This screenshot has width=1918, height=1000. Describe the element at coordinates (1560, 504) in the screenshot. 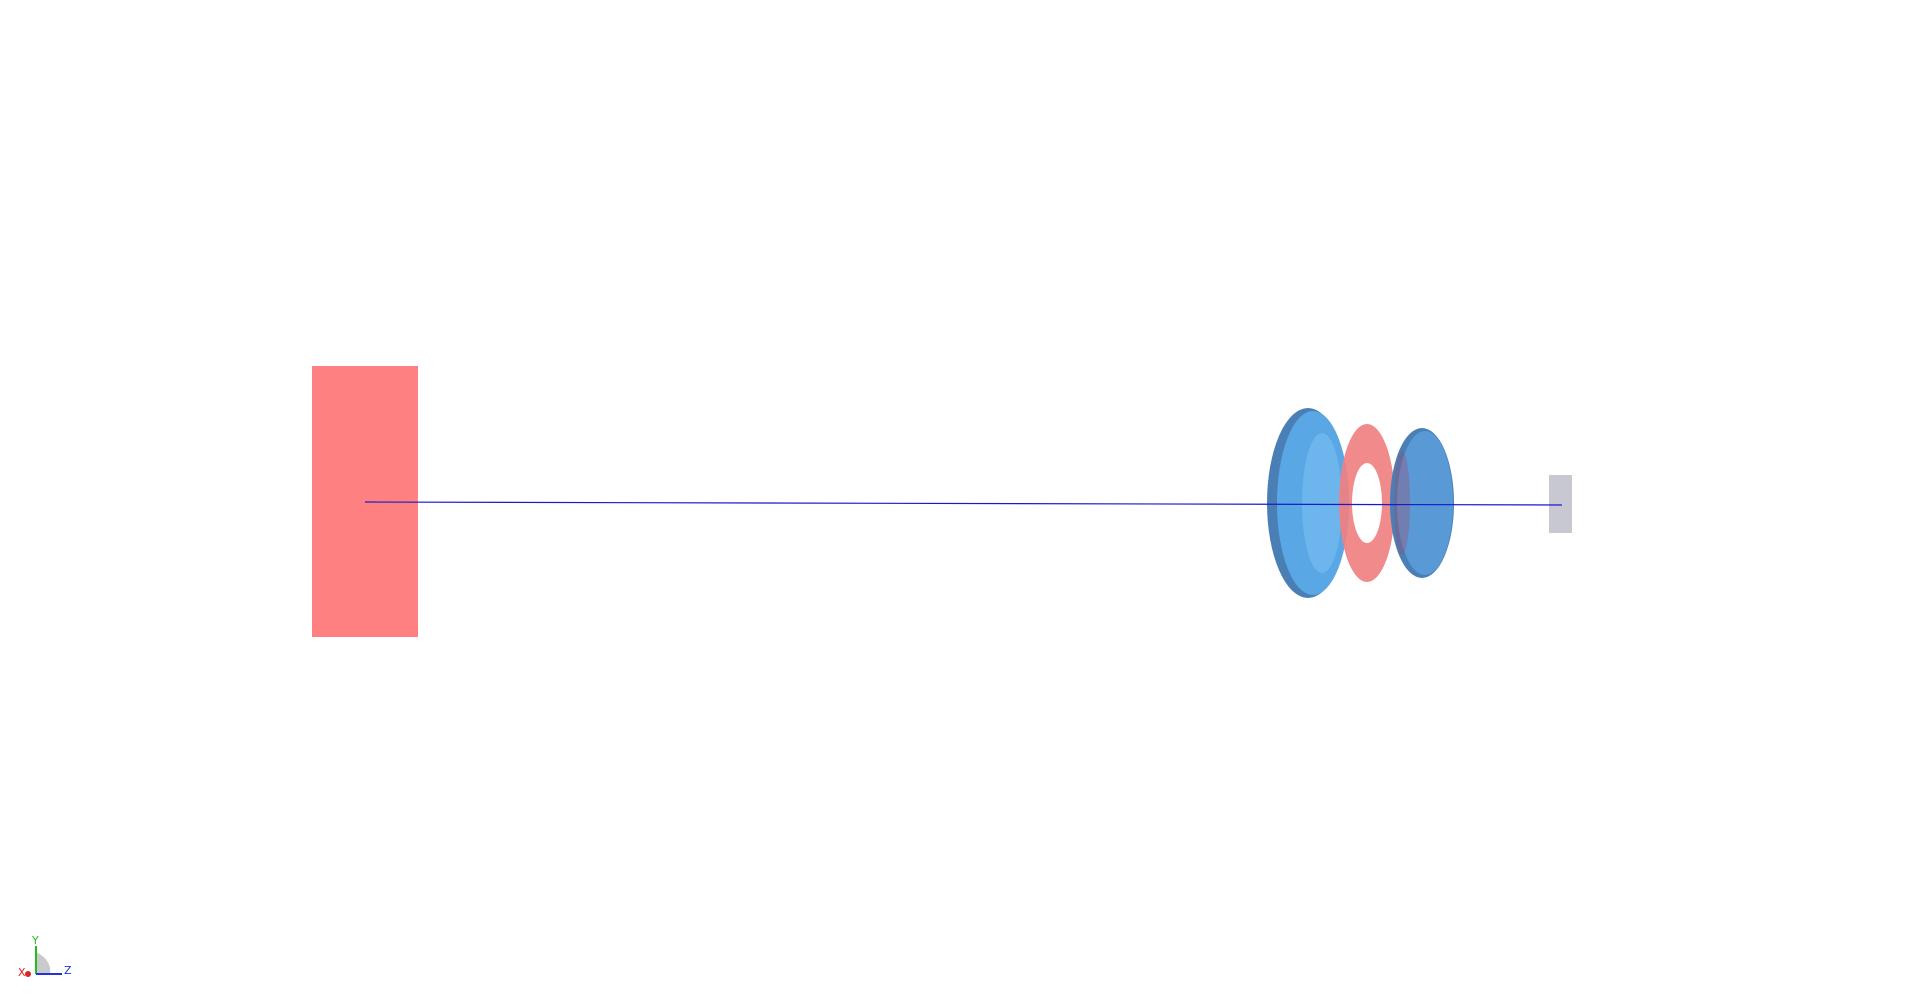

I see `detector` at that location.